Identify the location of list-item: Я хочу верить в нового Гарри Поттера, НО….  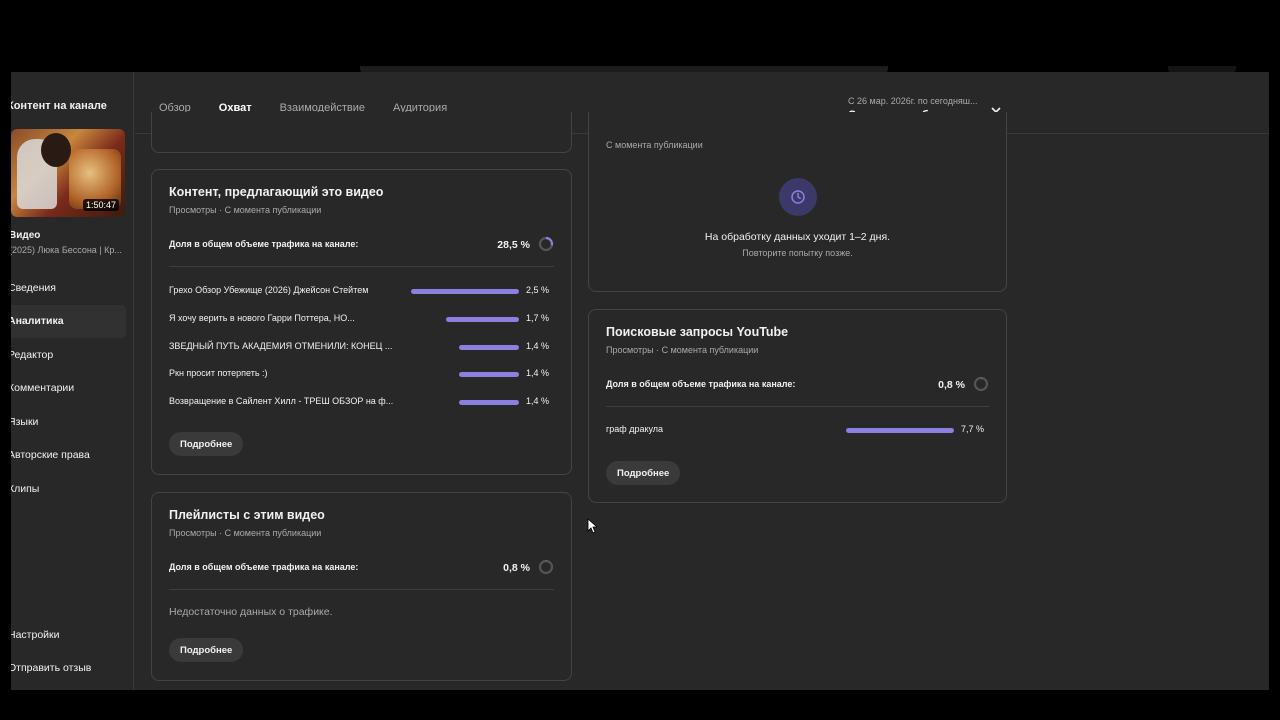
(359, 320).